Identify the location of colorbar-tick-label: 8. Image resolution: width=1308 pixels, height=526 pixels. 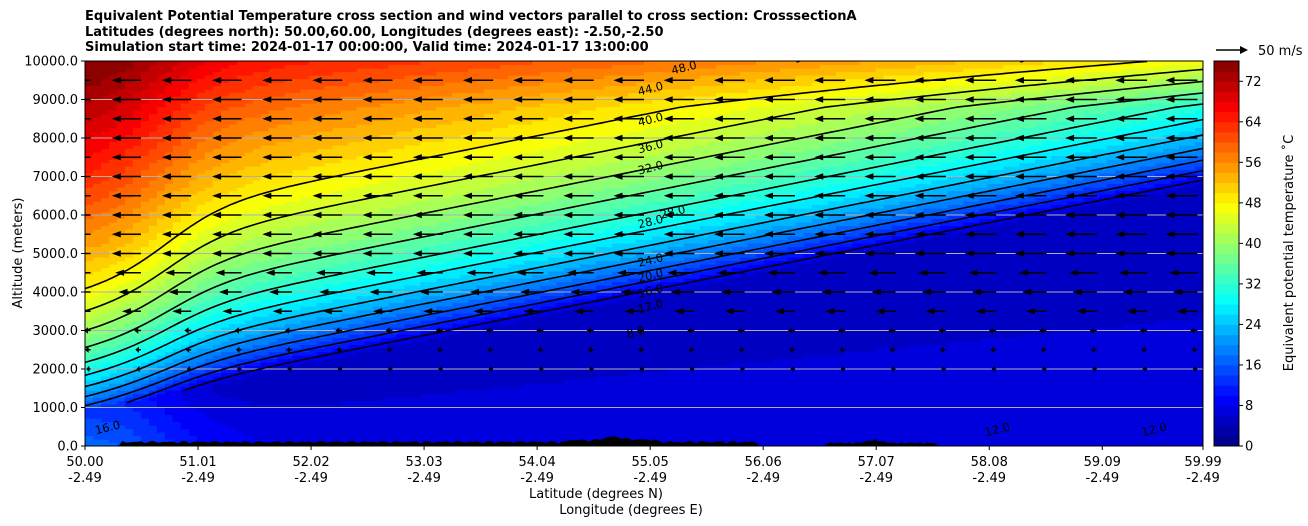
(1249, 406).